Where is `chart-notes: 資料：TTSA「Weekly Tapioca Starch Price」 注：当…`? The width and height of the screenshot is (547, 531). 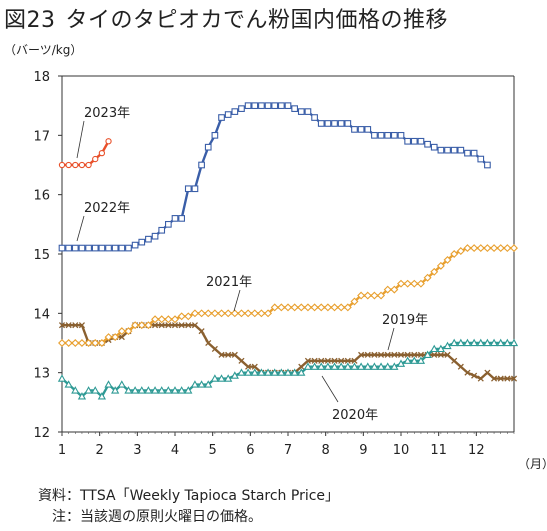 chart-notes: 資料：TTSA「Weekly Tapioca Starch Price」 注：当… is located at coordinates (188, 507).